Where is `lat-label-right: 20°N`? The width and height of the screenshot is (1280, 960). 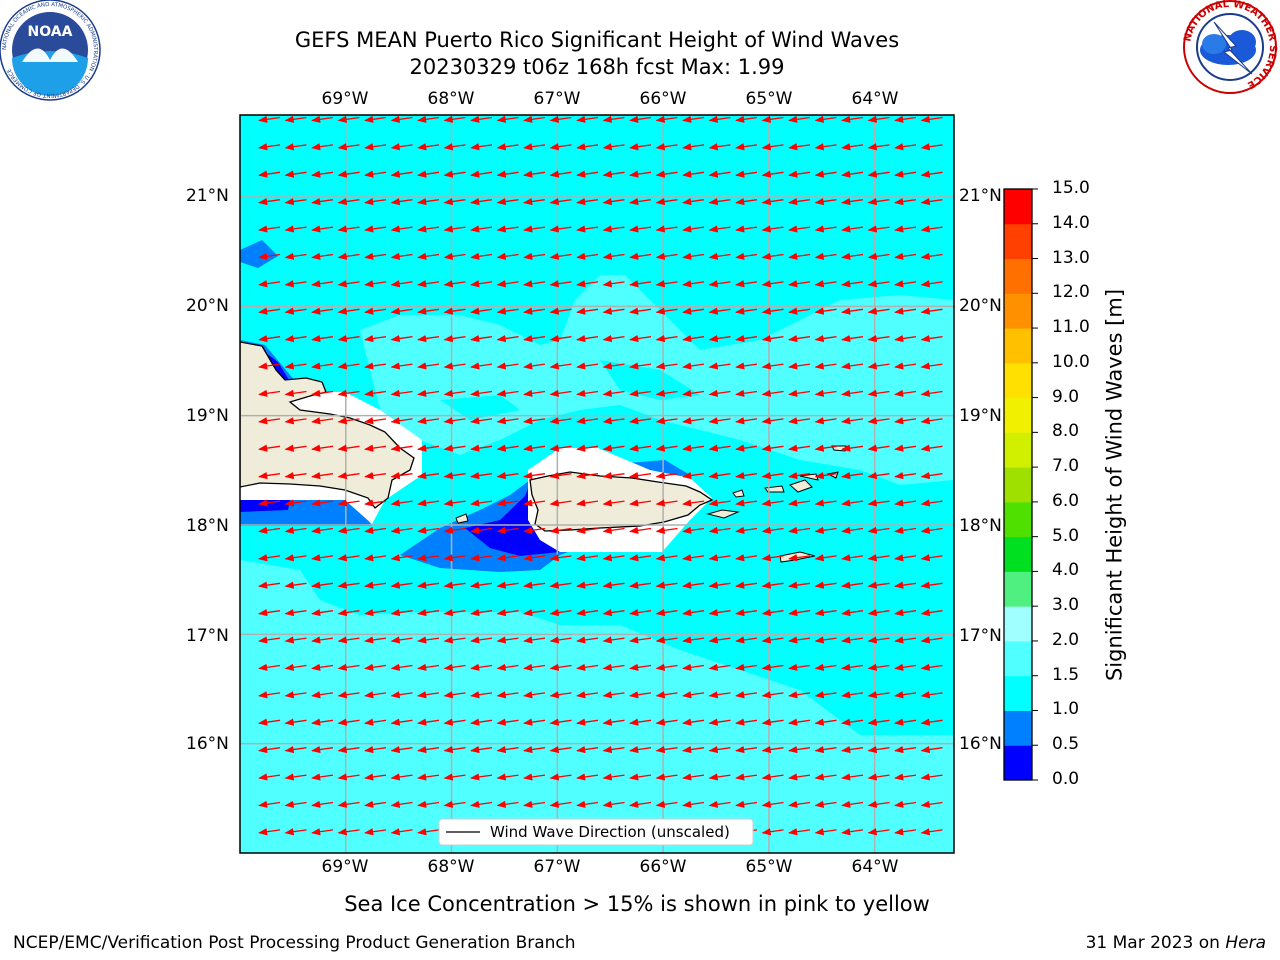
lat-label-right: 20°N is located at coordinates (980, 306).